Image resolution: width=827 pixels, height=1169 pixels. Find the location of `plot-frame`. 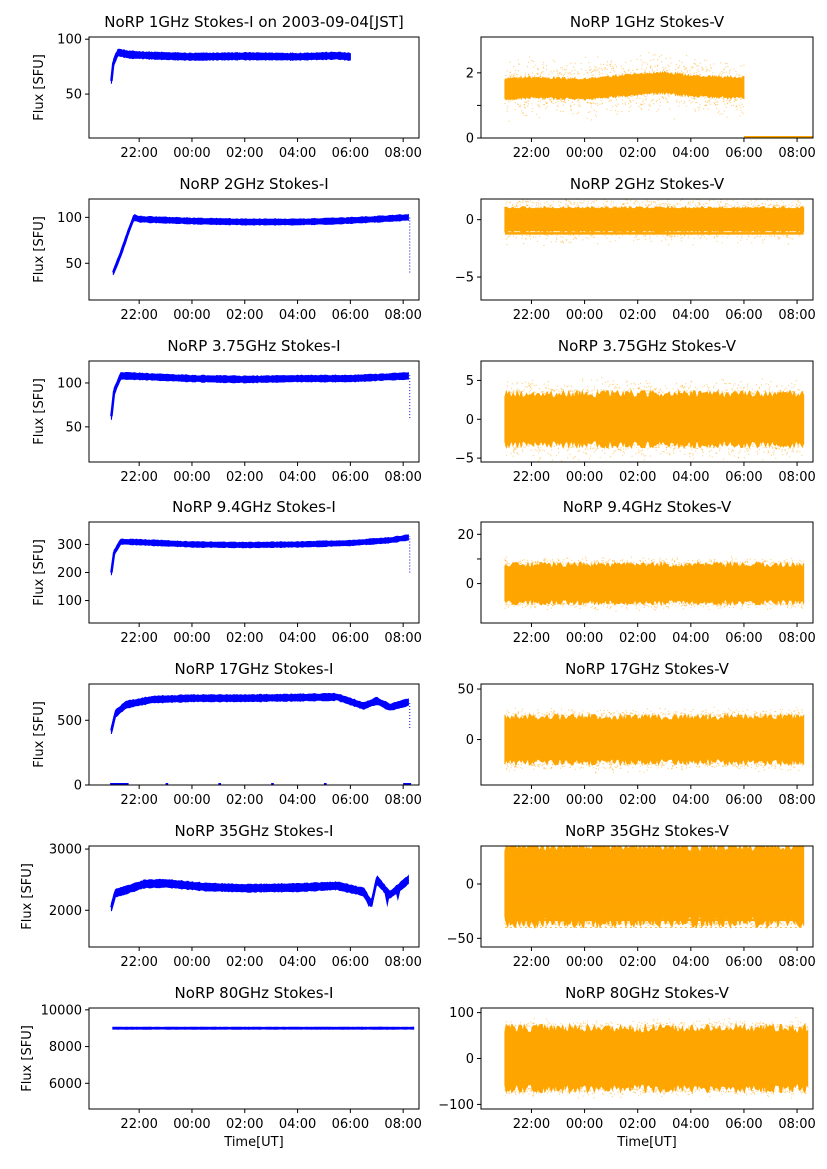

plot-frame is located at coordinates (647, 896).